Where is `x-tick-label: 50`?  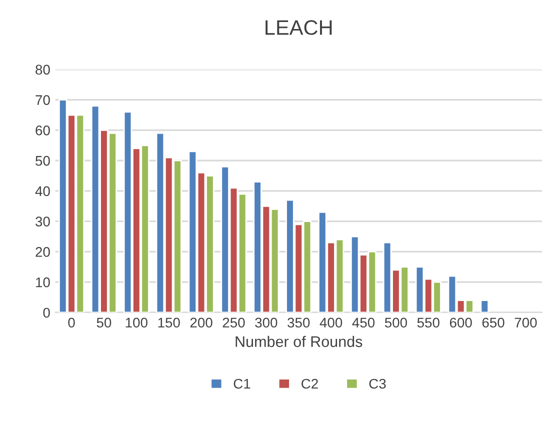
x-tick-label: 50 is located at coordinates (104, 323).